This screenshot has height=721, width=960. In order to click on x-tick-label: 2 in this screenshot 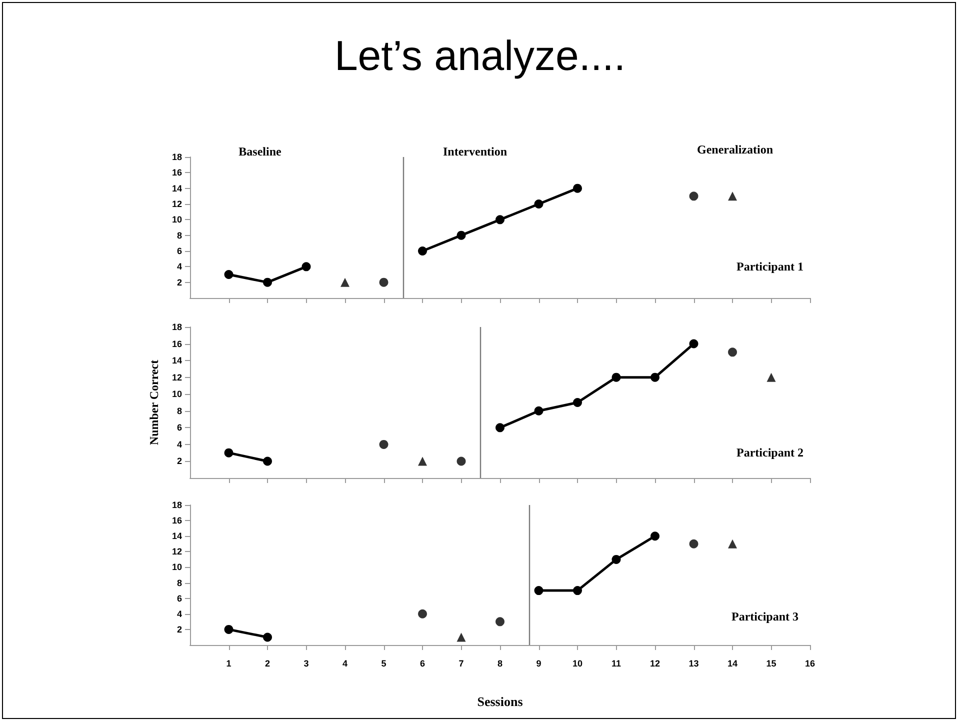, I will do `click(267, 663)`.